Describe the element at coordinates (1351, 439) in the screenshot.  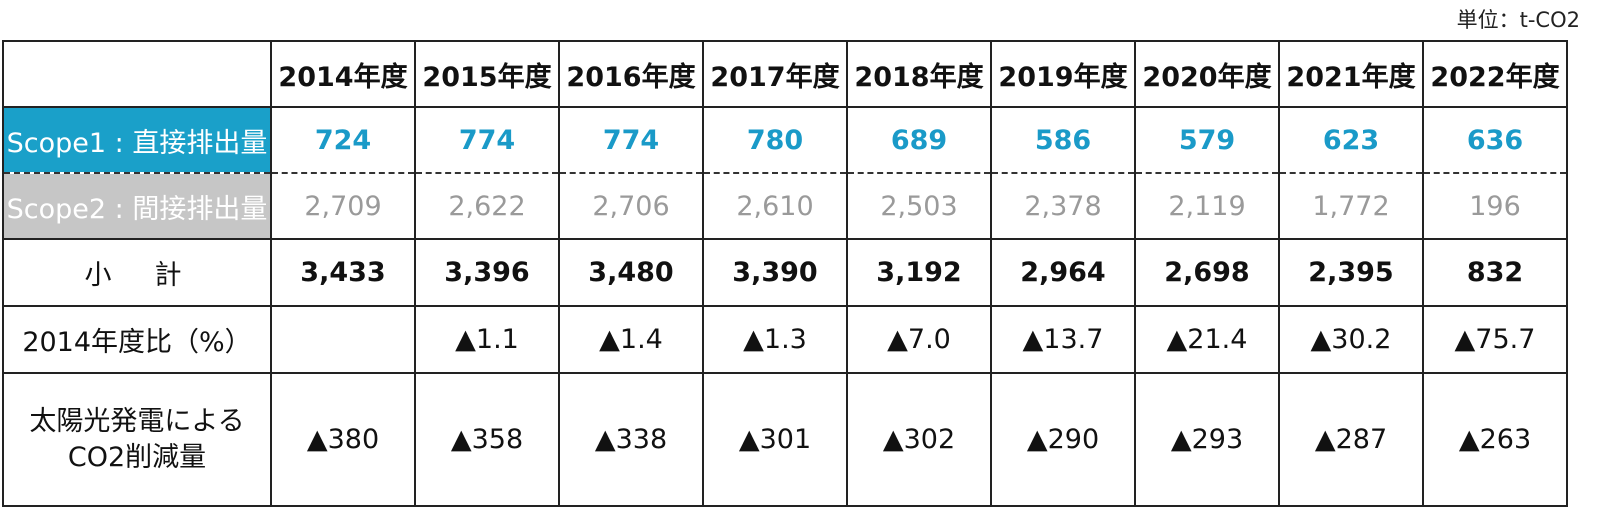
I see `solar-value: ▲287` at that location.